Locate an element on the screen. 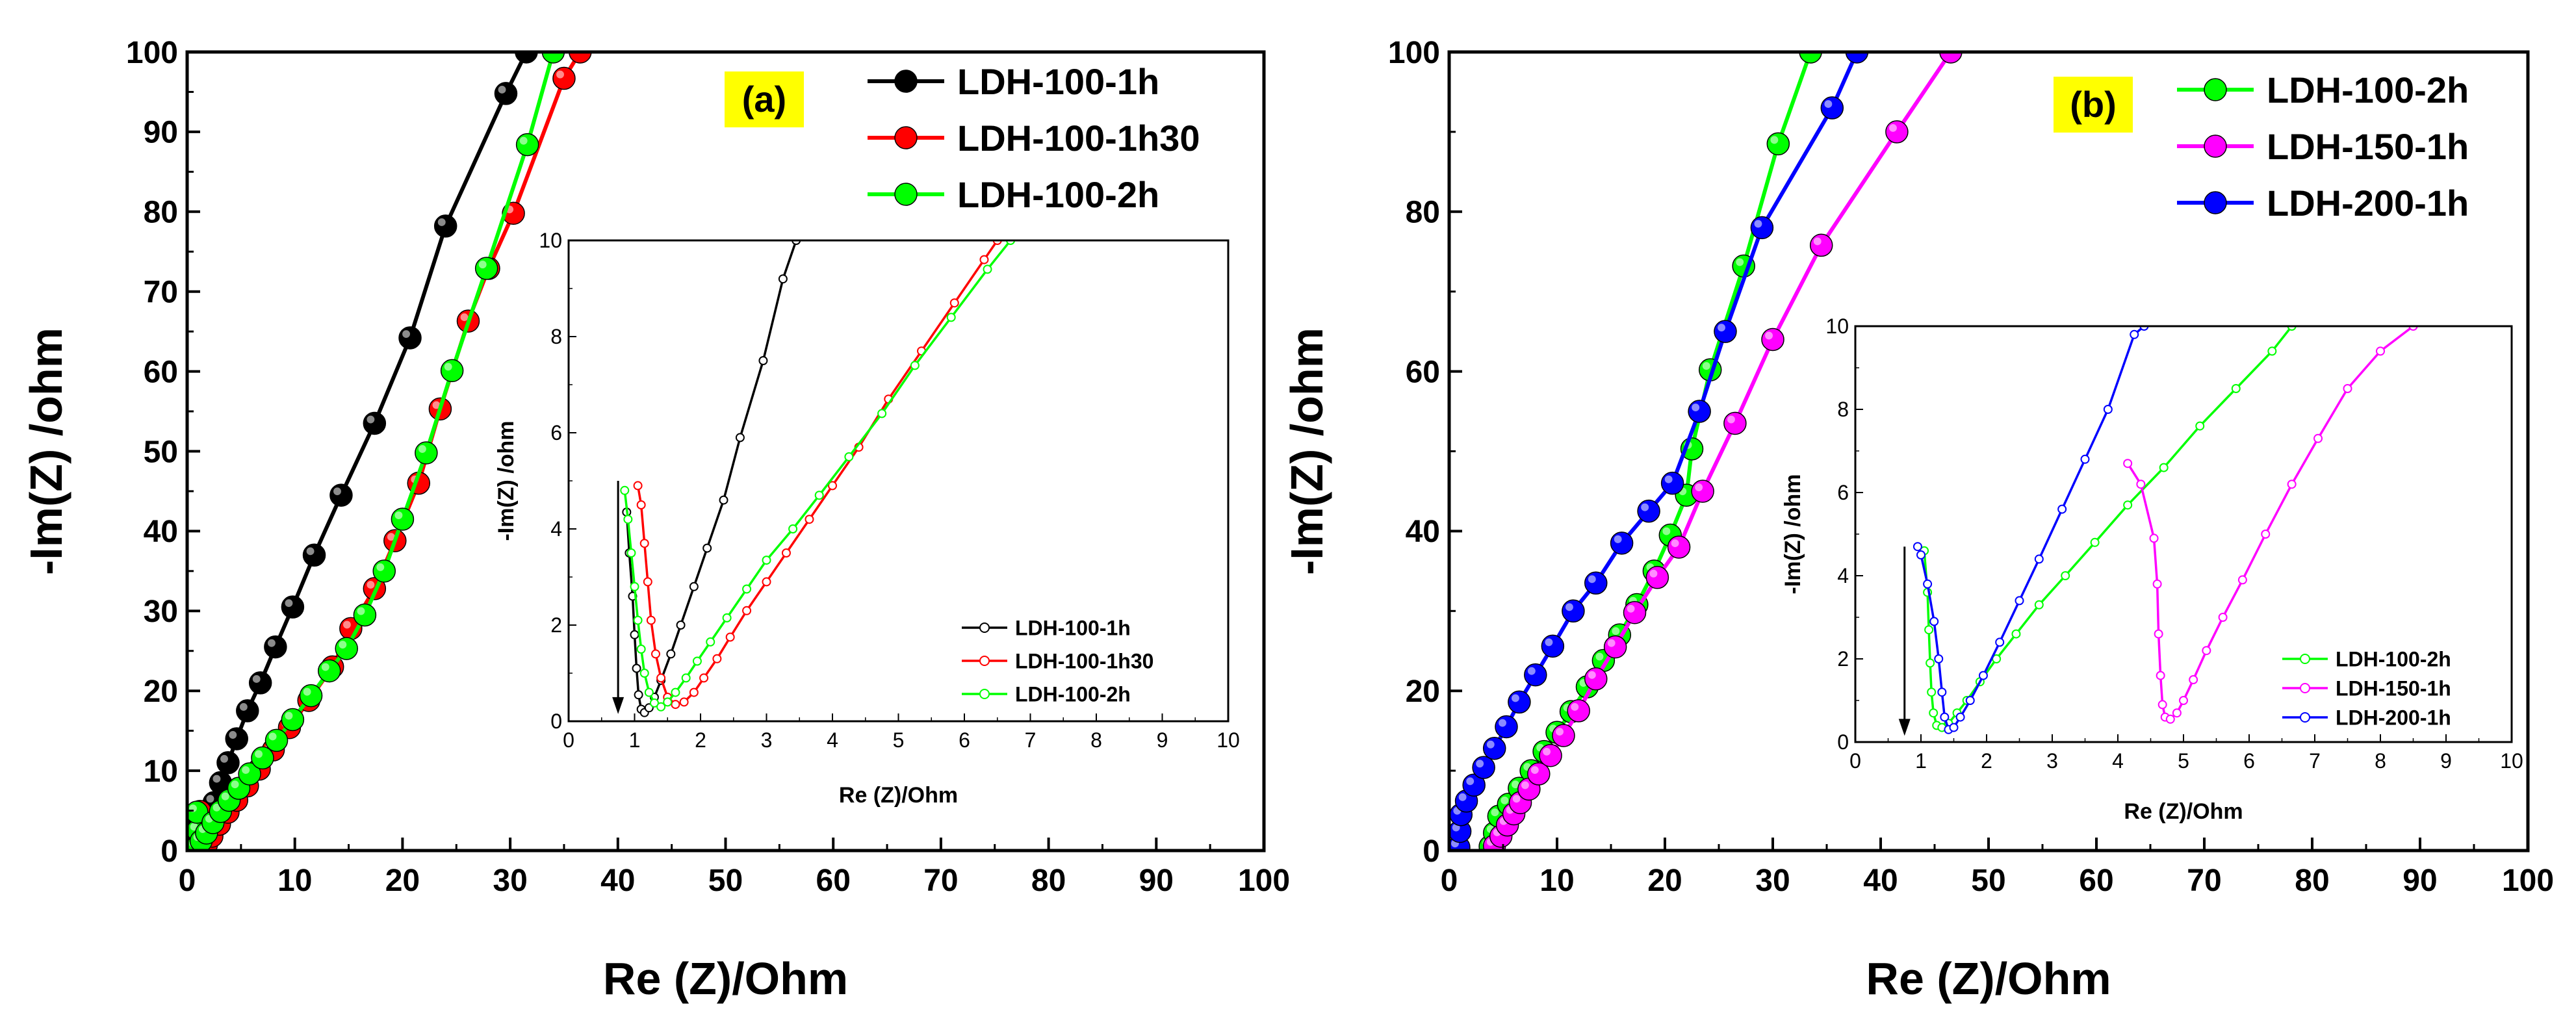 The image size is (2576, 1026). panel-a-inset-y-tick-label-4: 8 is located at coordinates (556, 336).